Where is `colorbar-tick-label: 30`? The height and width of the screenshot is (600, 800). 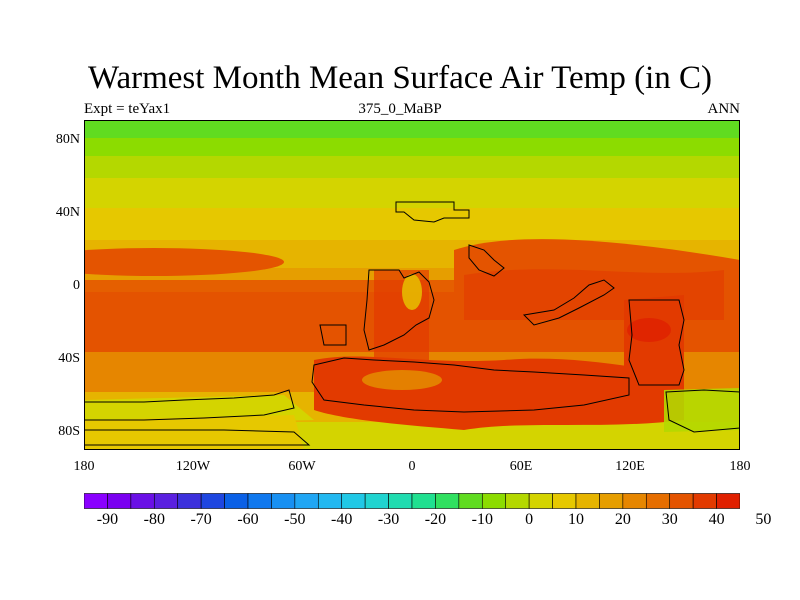
colorbar-tick-label: 30 is located at coordinates (669, 519).